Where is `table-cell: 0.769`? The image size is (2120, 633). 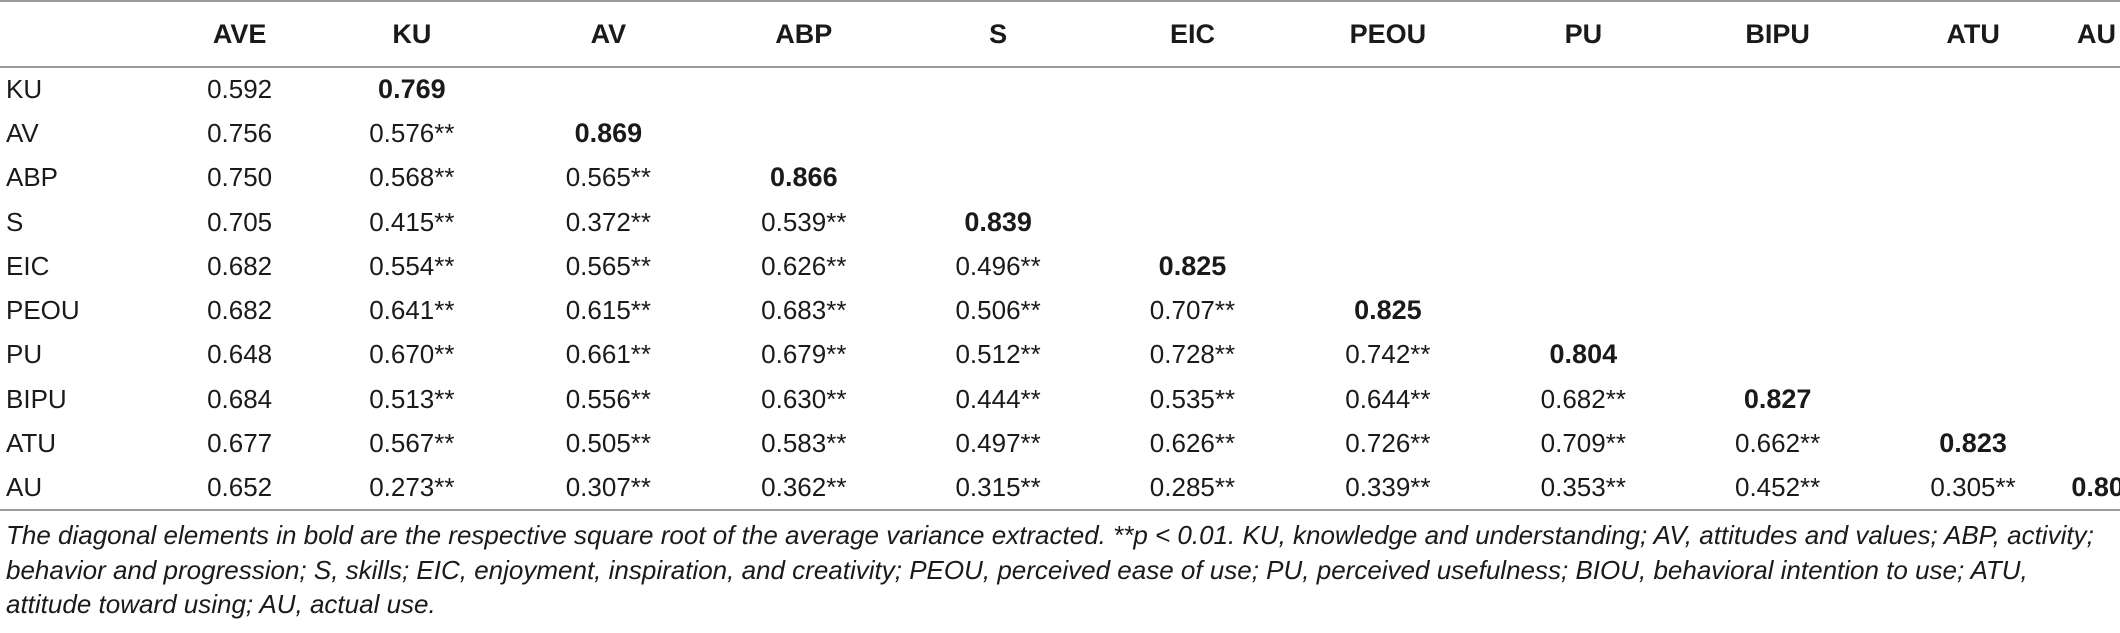 table-cell: 0.769 is located at coordinates (412, 89).